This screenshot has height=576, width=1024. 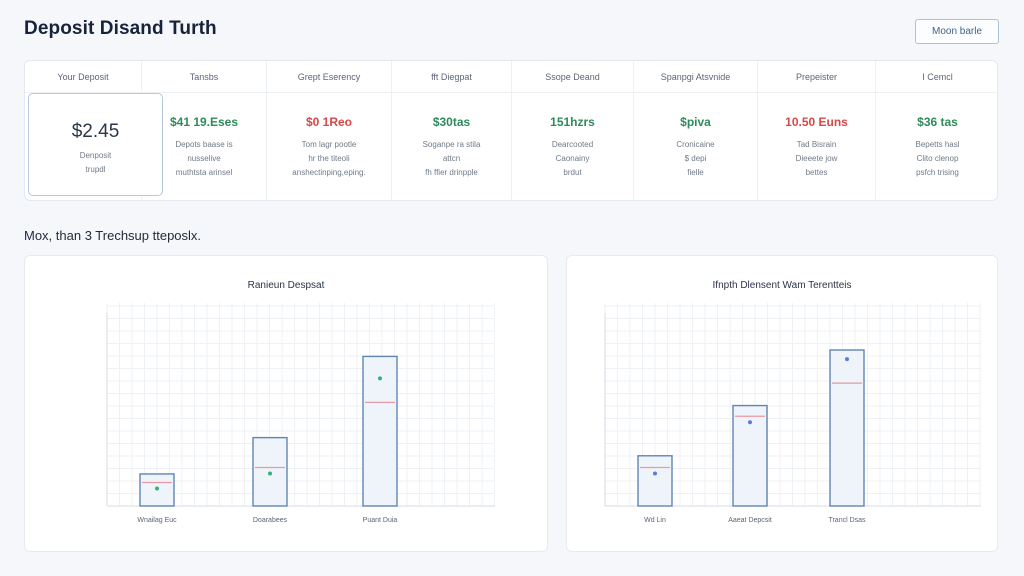 What do you see at coordinates (750, 520) in the screenshot?
I see `x-tick-label: Aaeat Depcsit` at bounding box center [750, 520].